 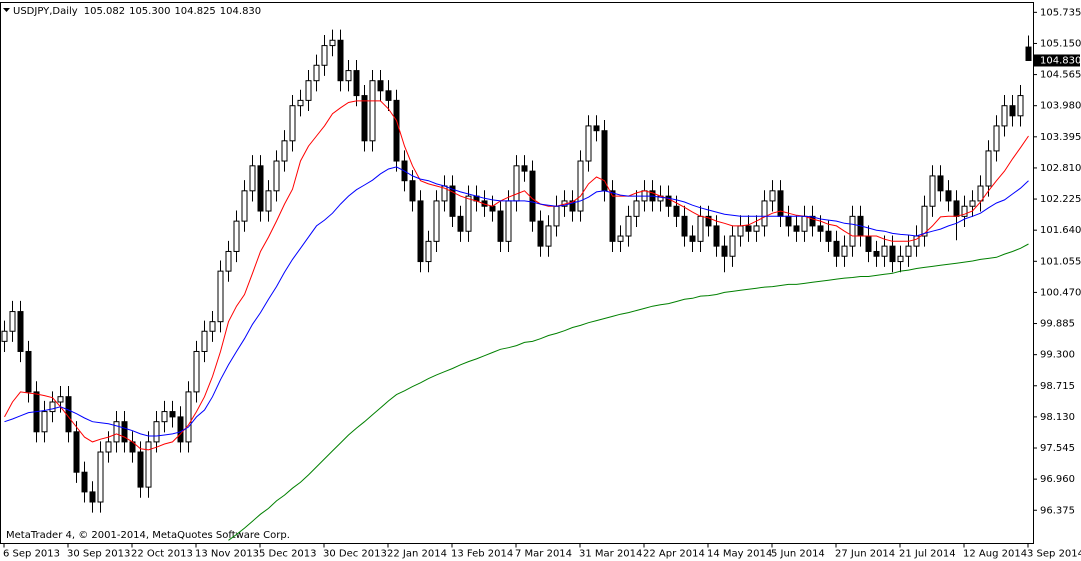 What do you see at coordinates (1060, 261) in the screenshot?
I see `y-tick-label: 101.055` at bounding box center [1060, 261].